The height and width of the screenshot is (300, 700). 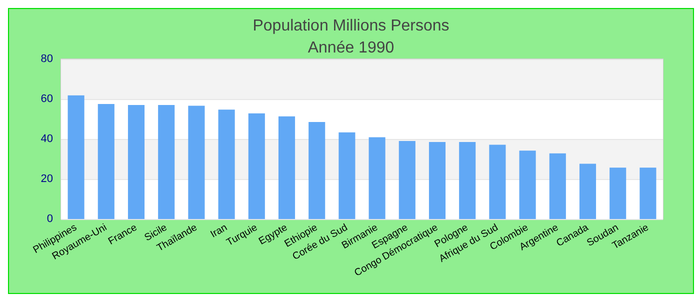 What do you see at coordinates (46, 179) in the screenshot?
I see `y-tick-label: 20` at bounding box center [46, 179].